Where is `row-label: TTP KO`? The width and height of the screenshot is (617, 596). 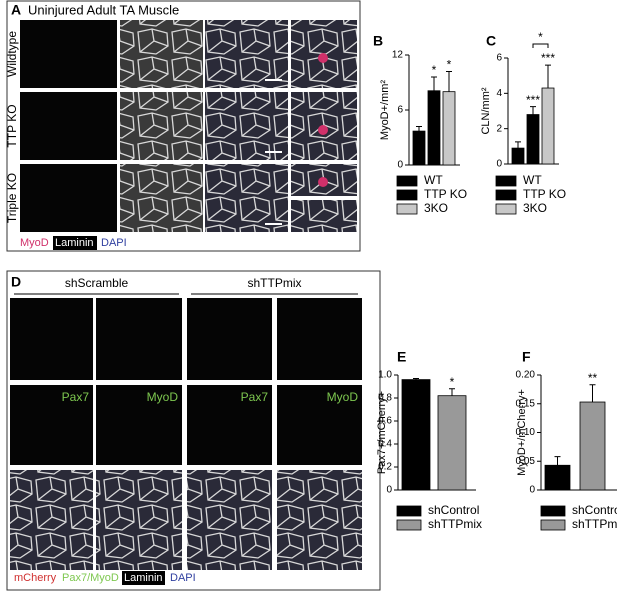 row-label: TTP KO is located at coordinates (12, 125).